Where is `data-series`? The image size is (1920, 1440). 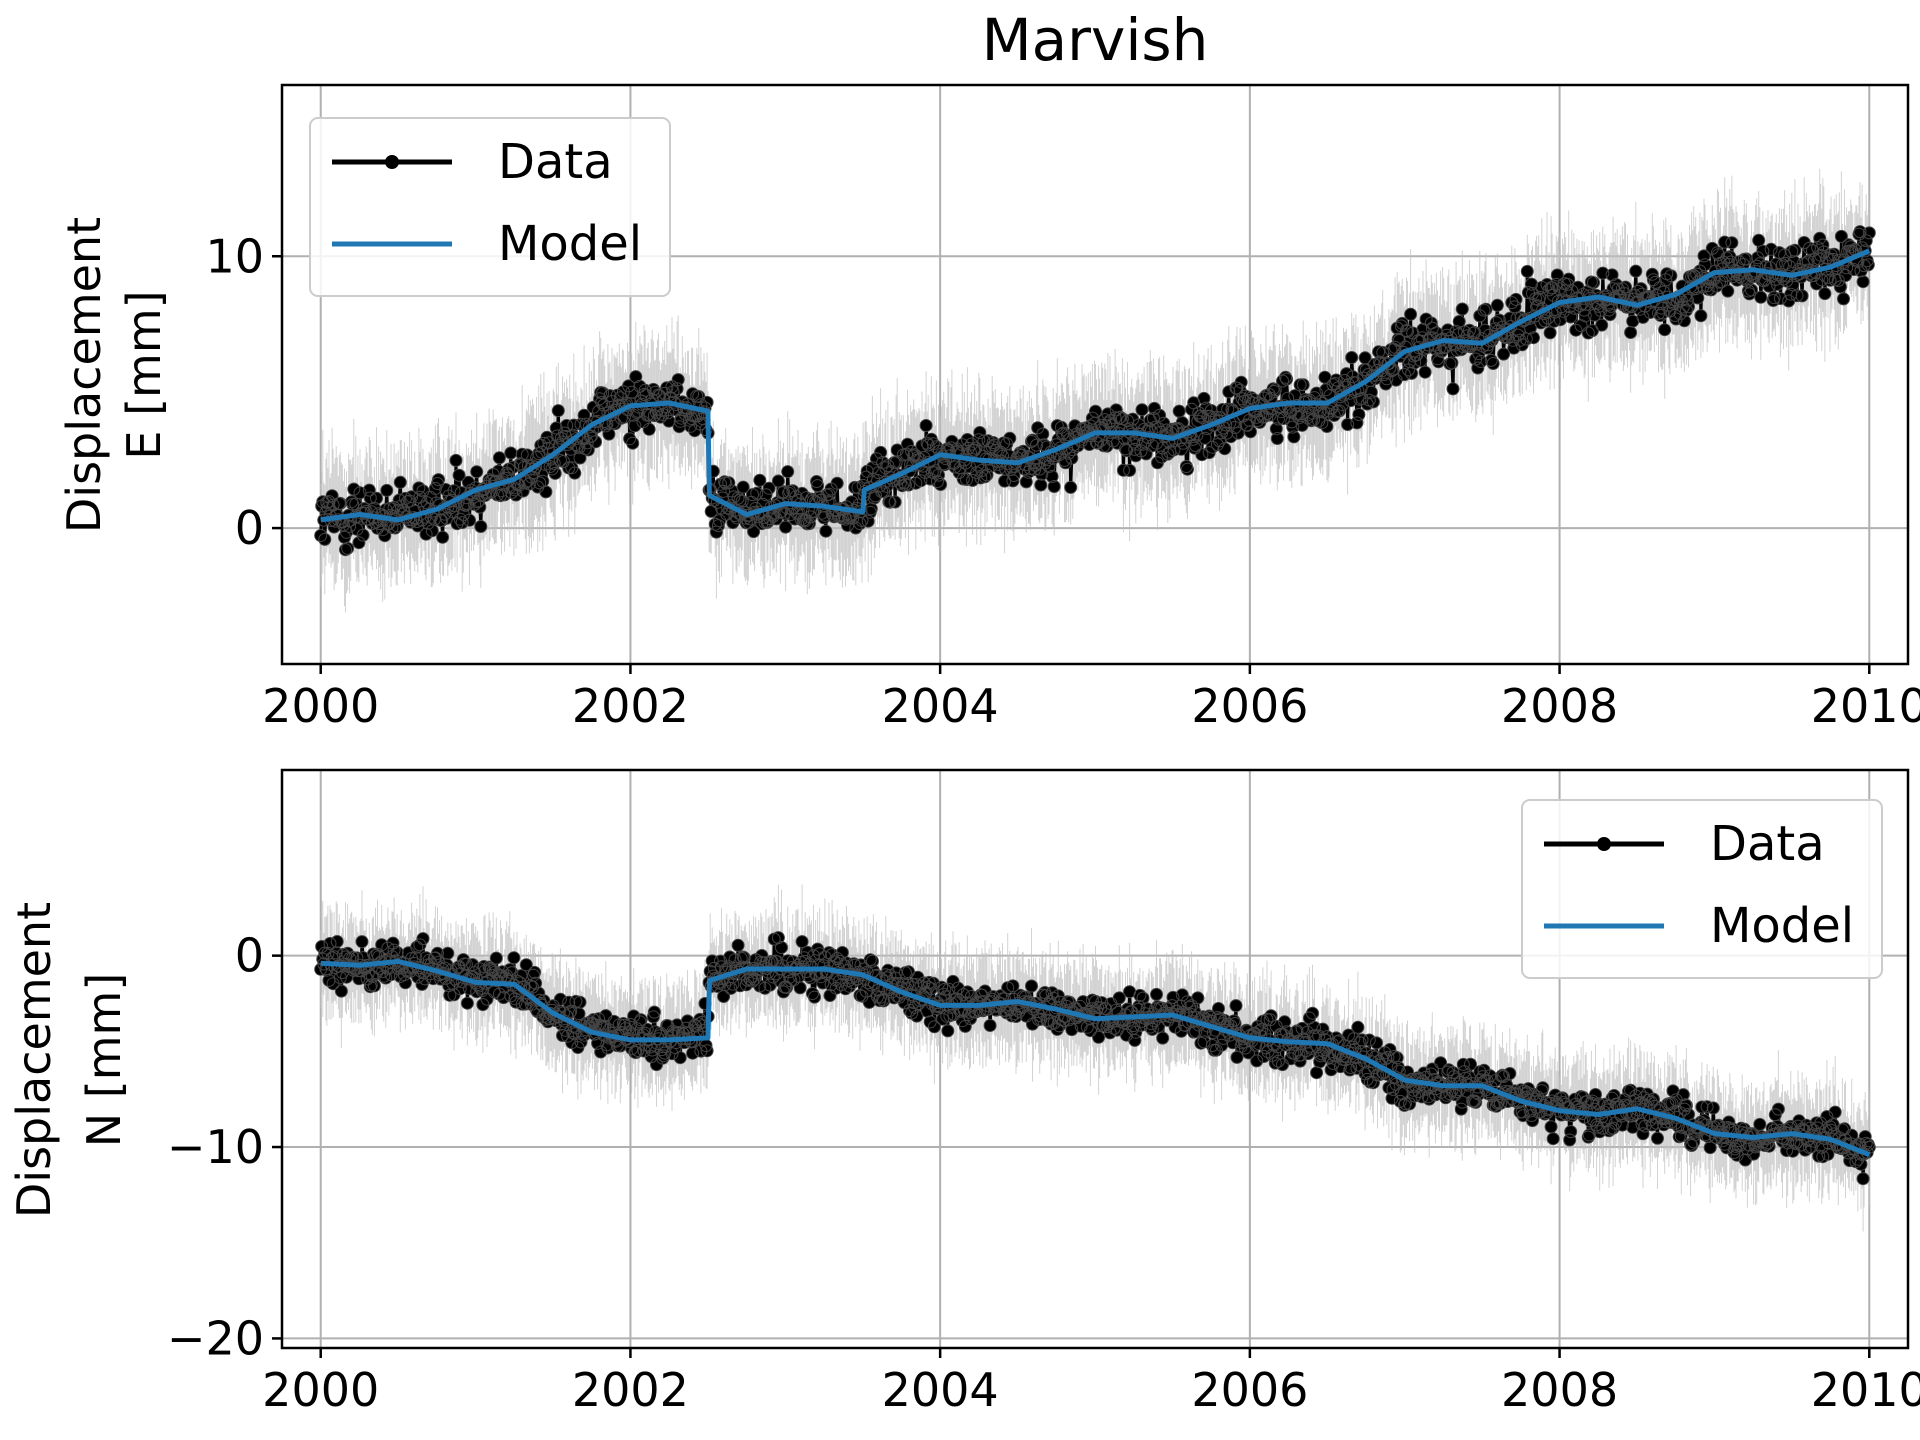
data-series is located at coordinates (1095, 1058).